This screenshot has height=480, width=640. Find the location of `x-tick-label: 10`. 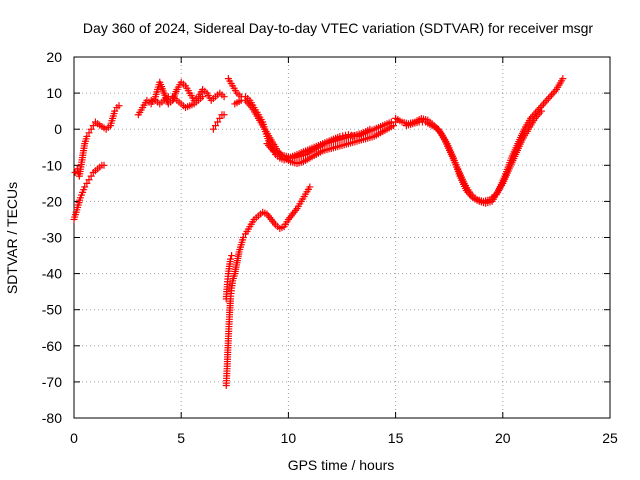

x-tick-label: 10 is located at coordinates (289, 438).